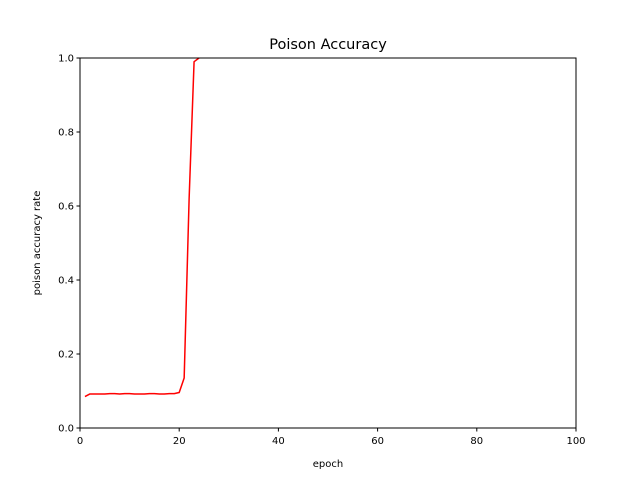 This screenshot has height=480, width=640. I want to click on series-line, so click(142, 227).